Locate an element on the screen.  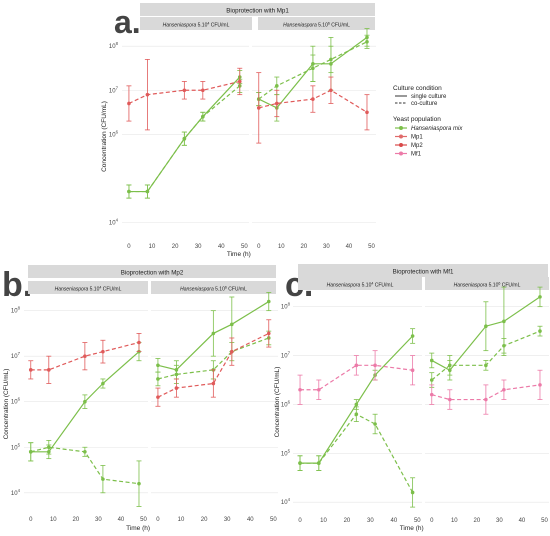
facet-plot-1: 0 10 20 30 40 50 is located at coordinates (487, 405).